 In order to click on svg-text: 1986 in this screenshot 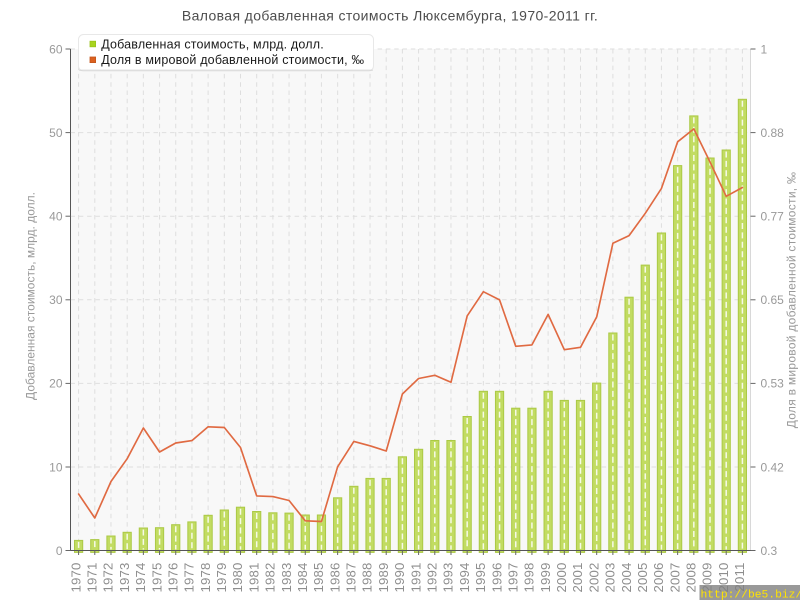, I will do `click(334, 577)`.